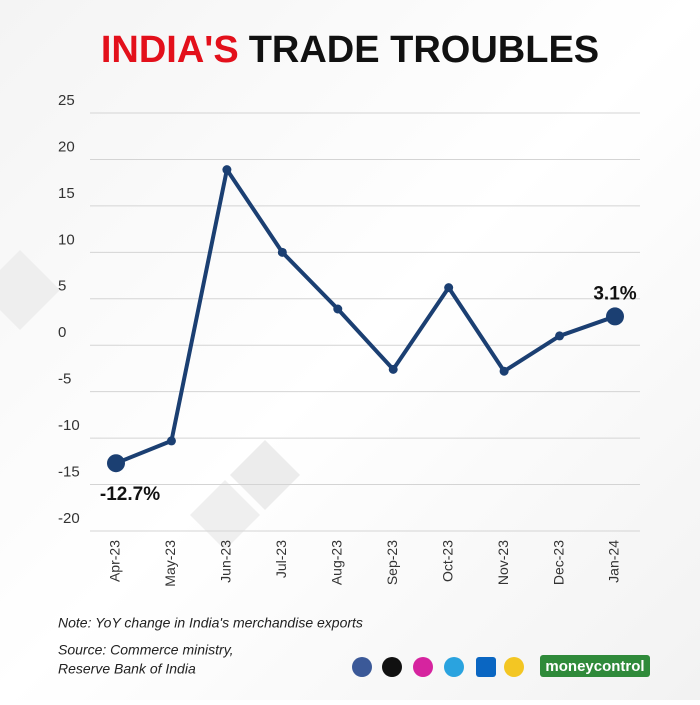  I want to click on y-tick-label: 0, so click(62, 332).